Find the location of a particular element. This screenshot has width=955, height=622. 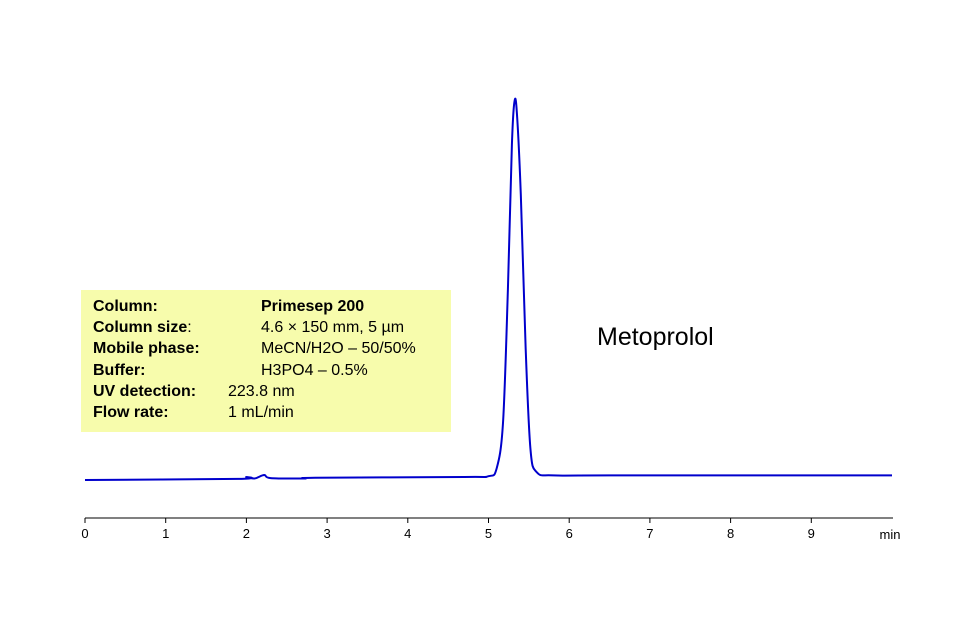

x-tick-label: 5 is located at coordinates (488, 533).